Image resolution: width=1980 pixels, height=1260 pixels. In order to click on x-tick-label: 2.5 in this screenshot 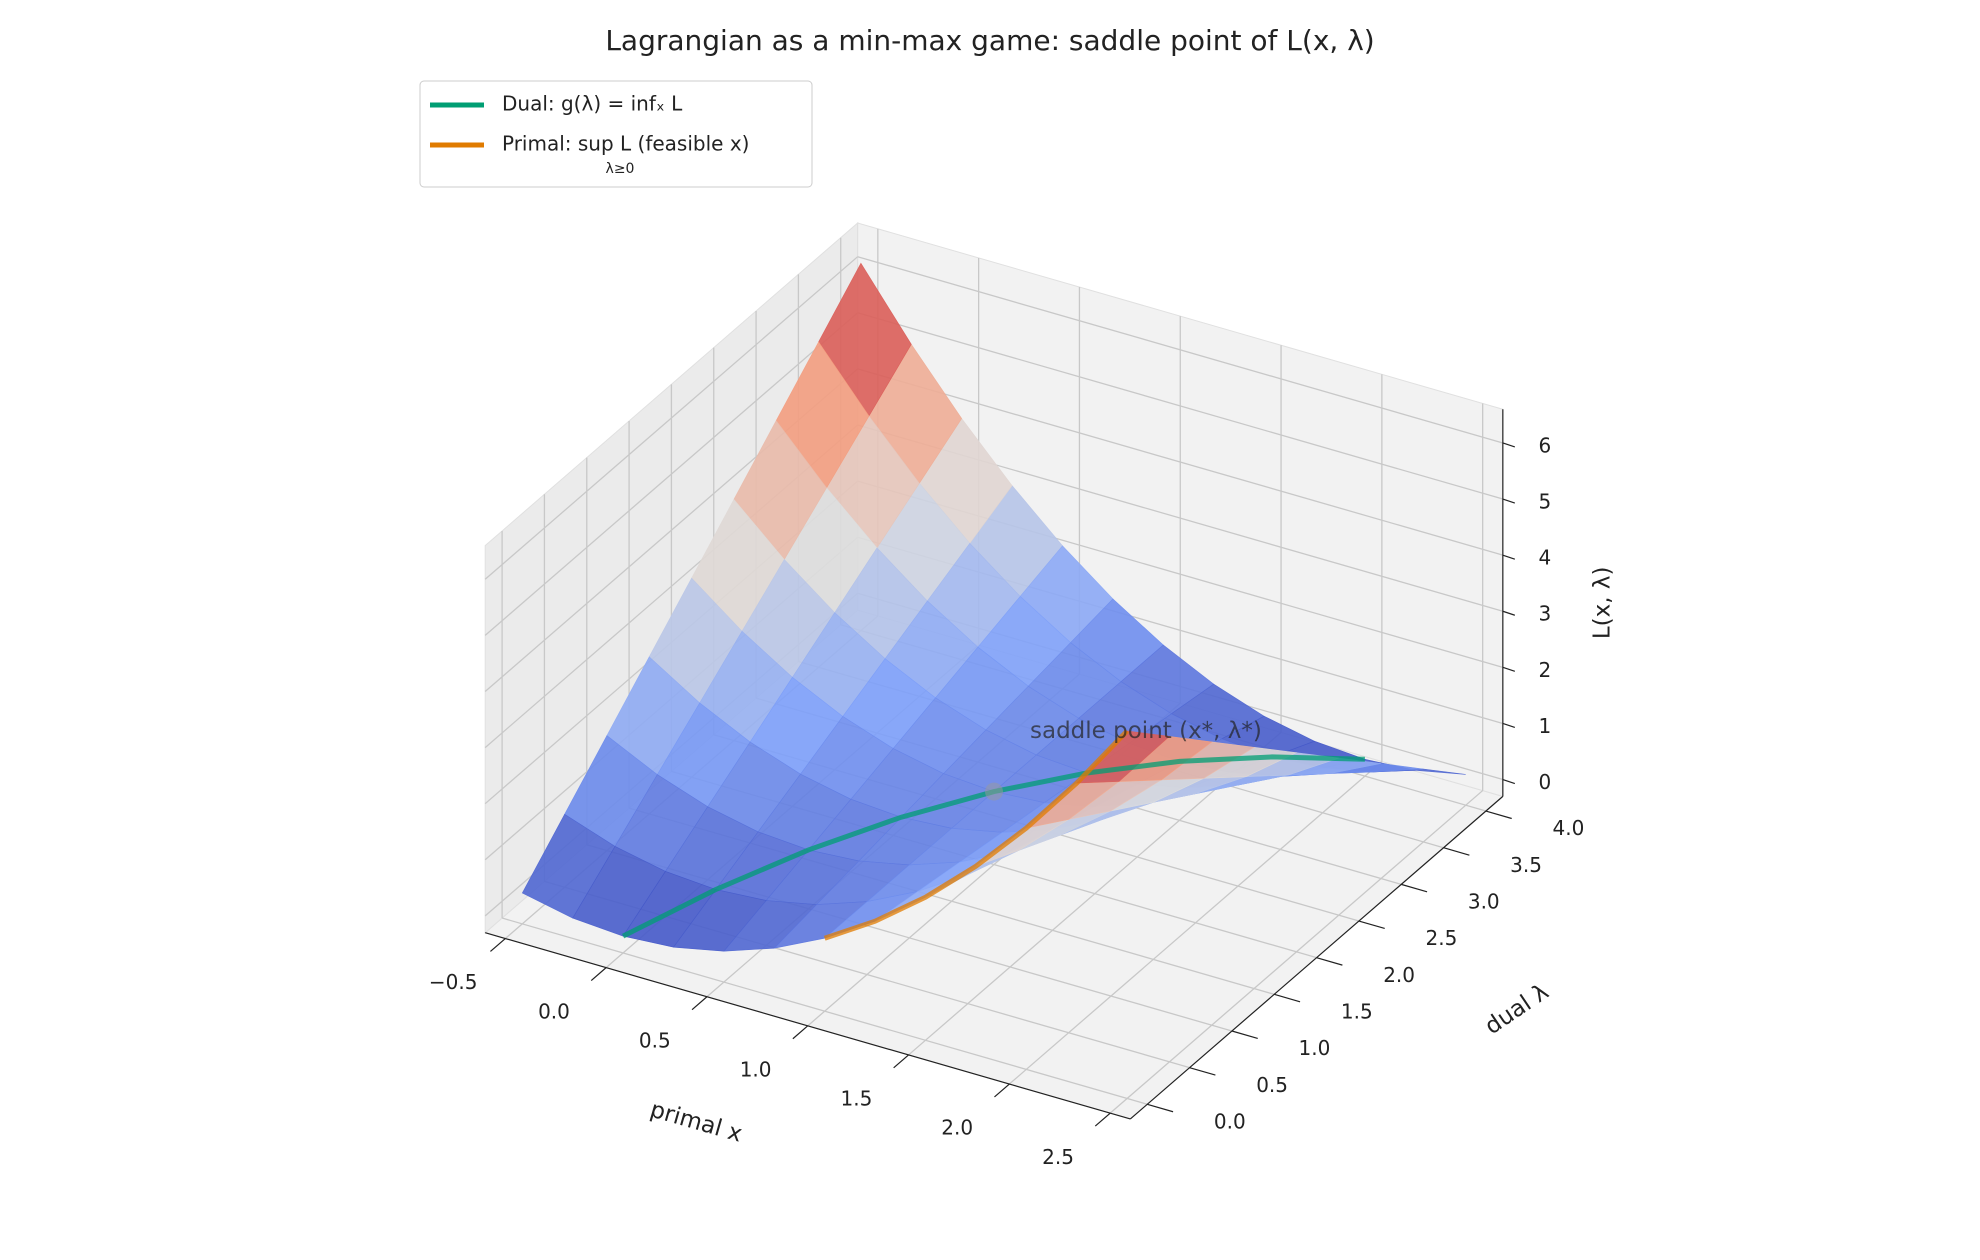, I will do `click(1058, 1157)`.